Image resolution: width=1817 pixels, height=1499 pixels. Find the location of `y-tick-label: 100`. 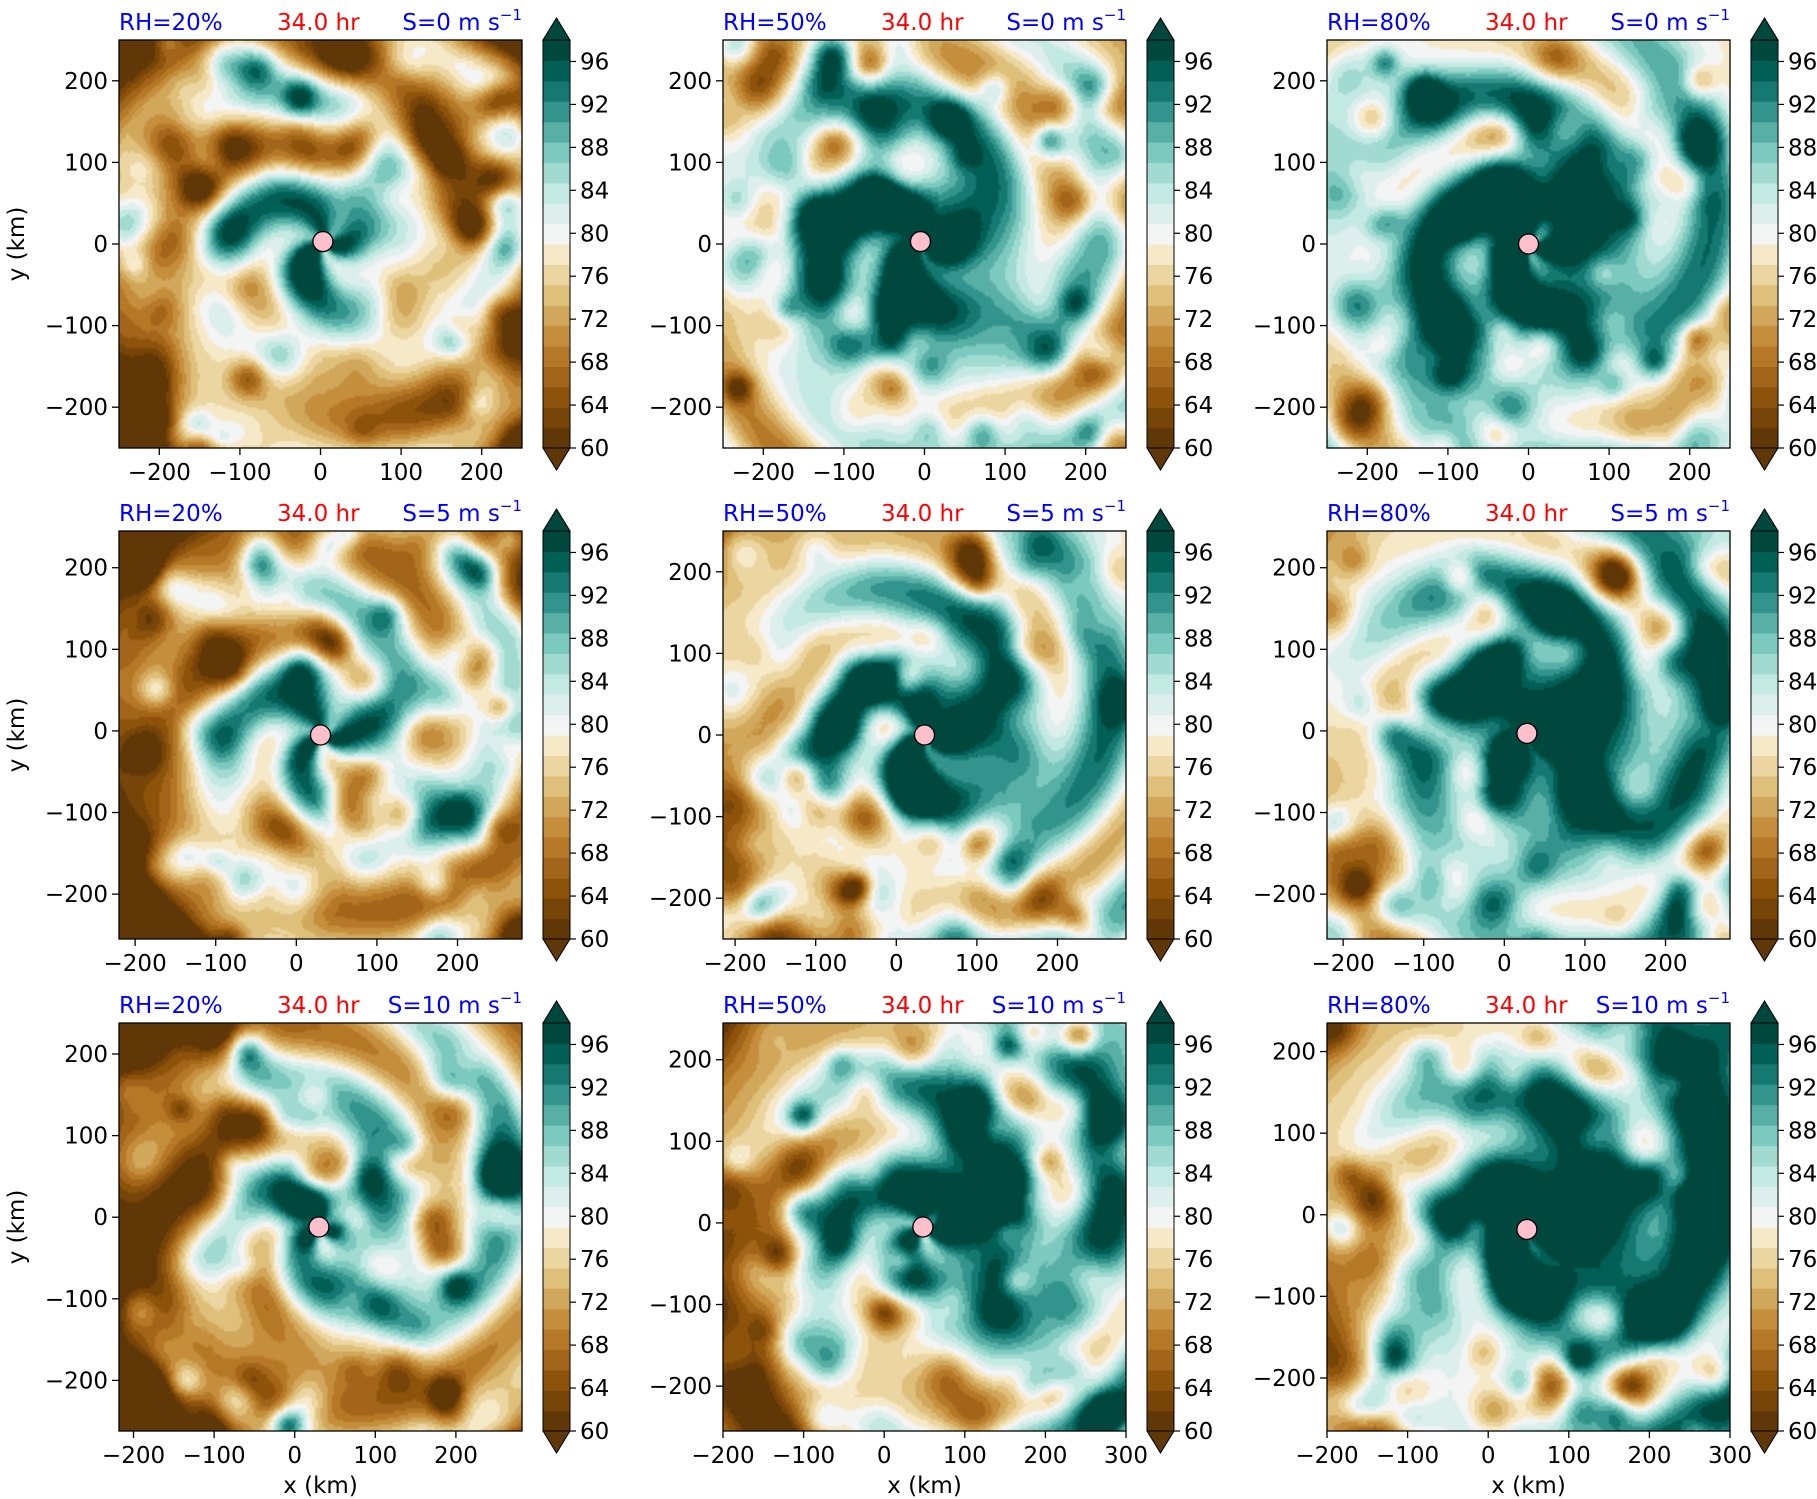

y-tick-label: 100 is located at coordinates (1294, 1134).